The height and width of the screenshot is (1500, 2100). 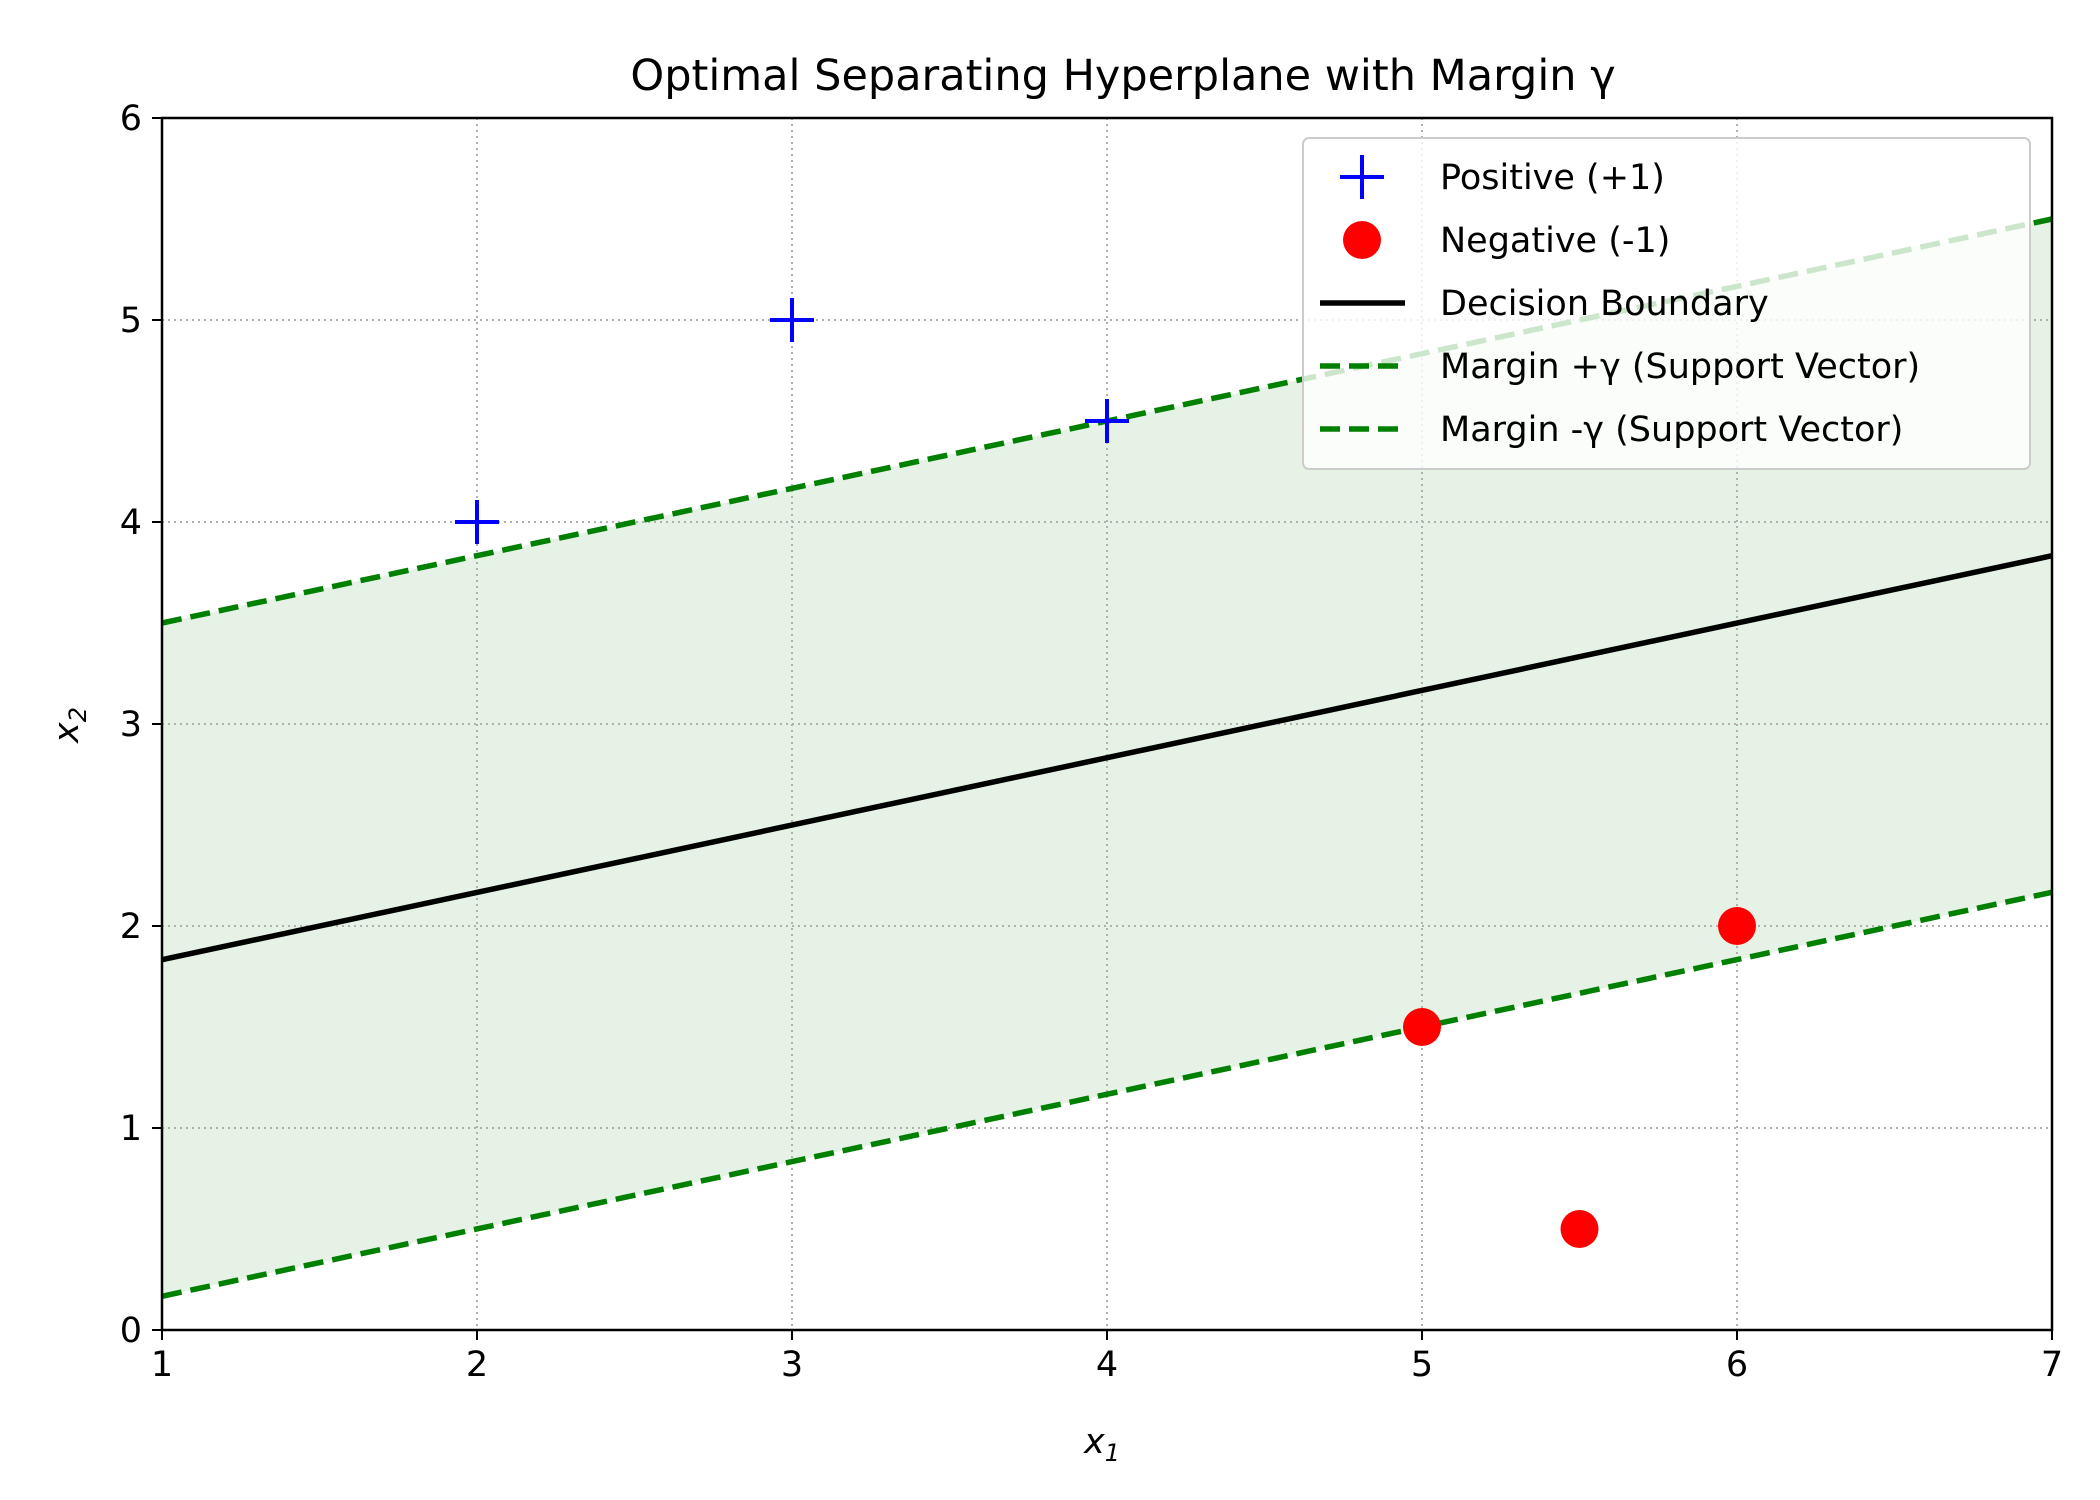 I want to click on x-axis-label-base: x, so click(x=1094, y=1442).